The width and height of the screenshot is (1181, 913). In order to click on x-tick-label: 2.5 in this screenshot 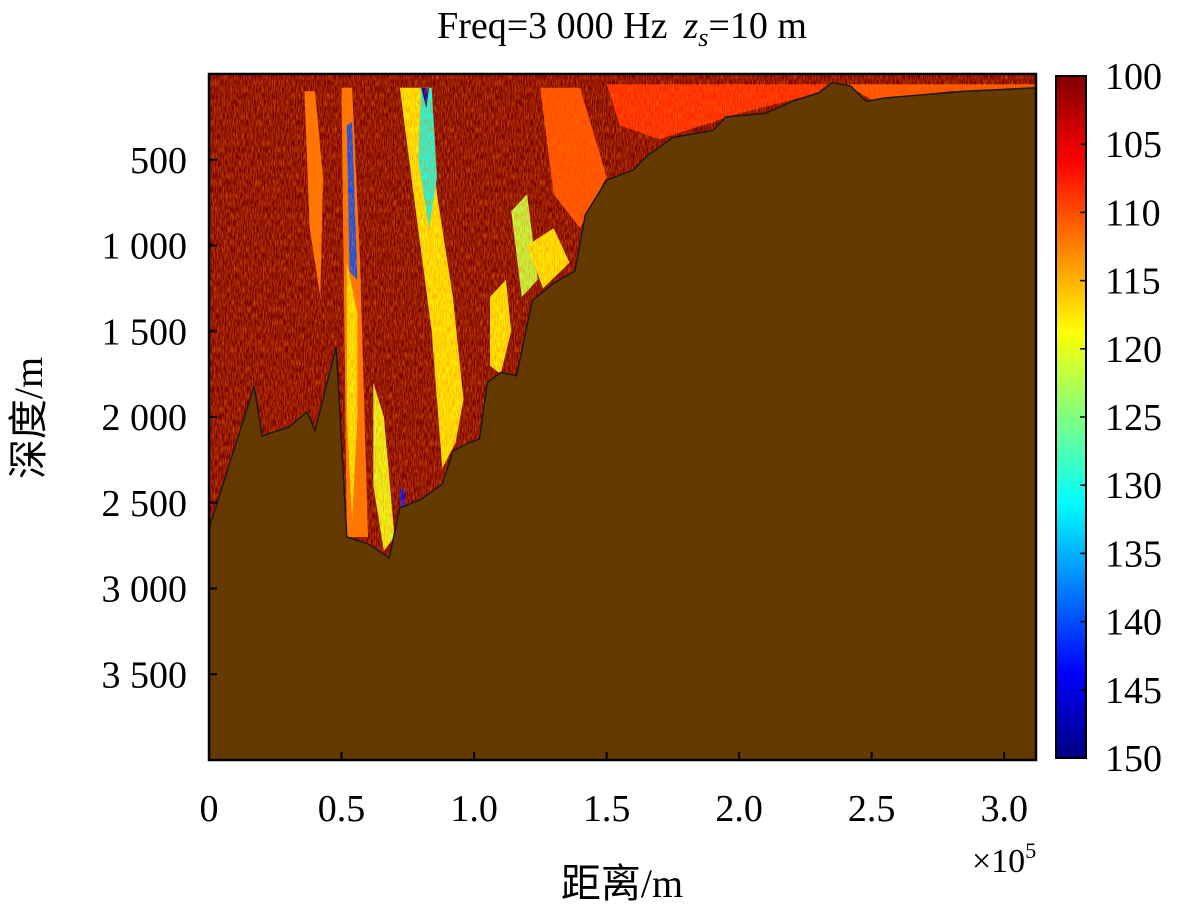, I will do `click(872, 809)`.